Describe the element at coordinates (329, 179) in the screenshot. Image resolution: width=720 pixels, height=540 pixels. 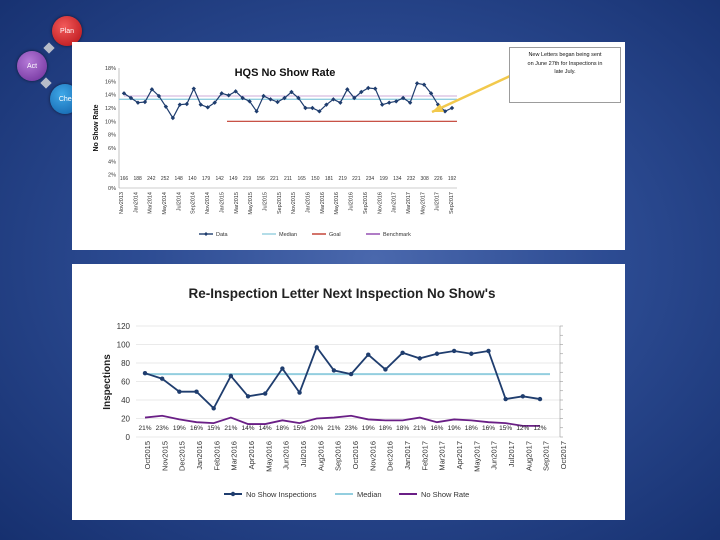
I see `count-label: 181` at that location.